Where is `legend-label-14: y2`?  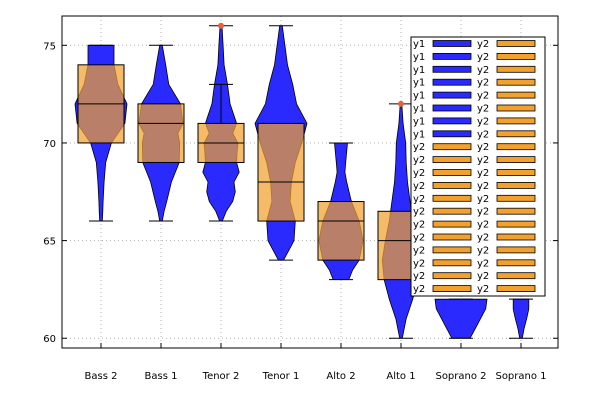 legend-label-14: y2 is located at coordinates (419, 225).